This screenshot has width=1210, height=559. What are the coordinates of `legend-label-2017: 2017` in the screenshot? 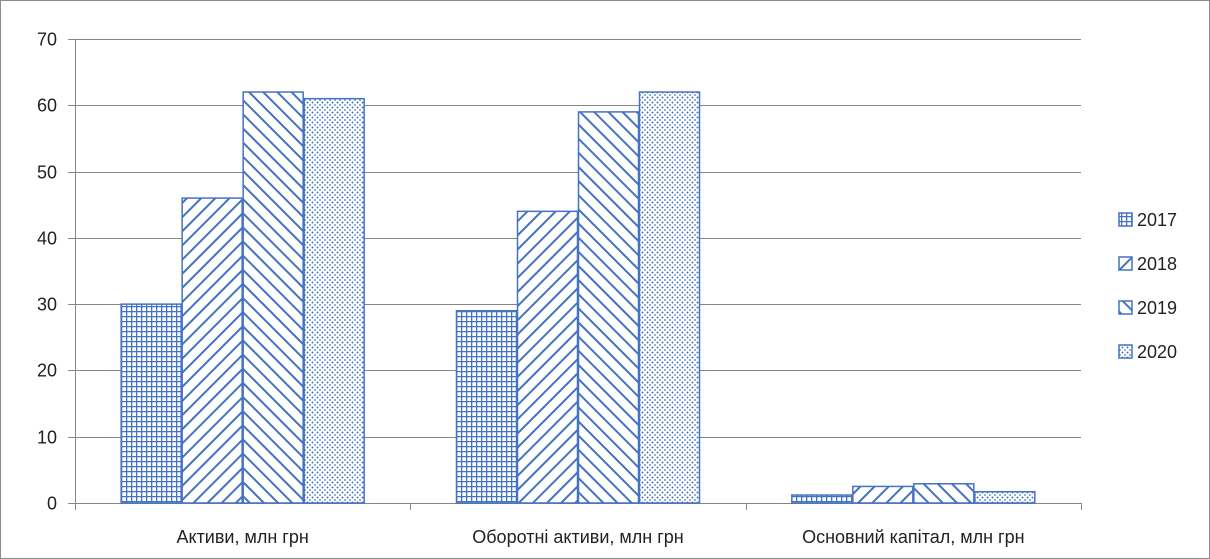 It's located at (1157, 220).